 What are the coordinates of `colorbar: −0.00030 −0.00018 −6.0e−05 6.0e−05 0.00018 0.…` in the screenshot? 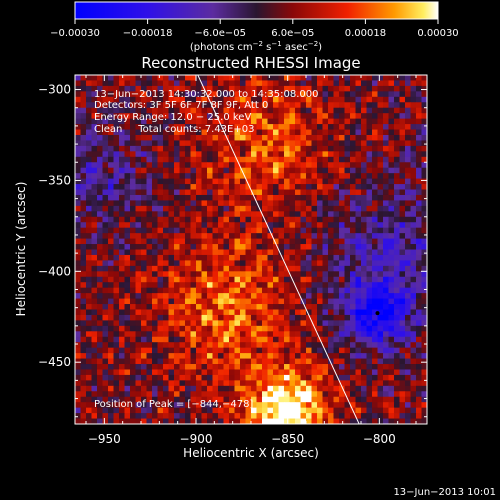 It's located at (254, 27).